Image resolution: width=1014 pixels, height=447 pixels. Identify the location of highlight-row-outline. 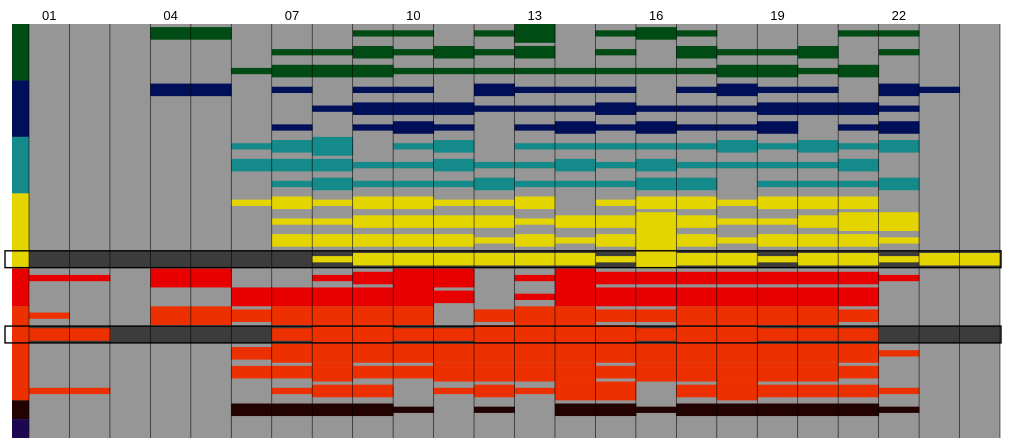
(503, 334).